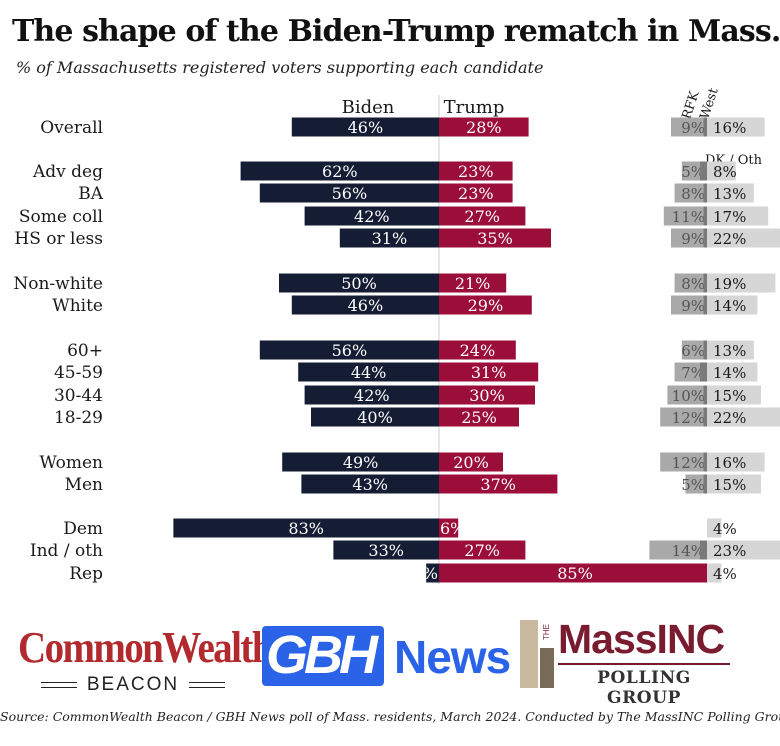 Image resolution: width=780 pixels, height=746 pixels. I want to click on category-label: Rep, so click(86, 574).